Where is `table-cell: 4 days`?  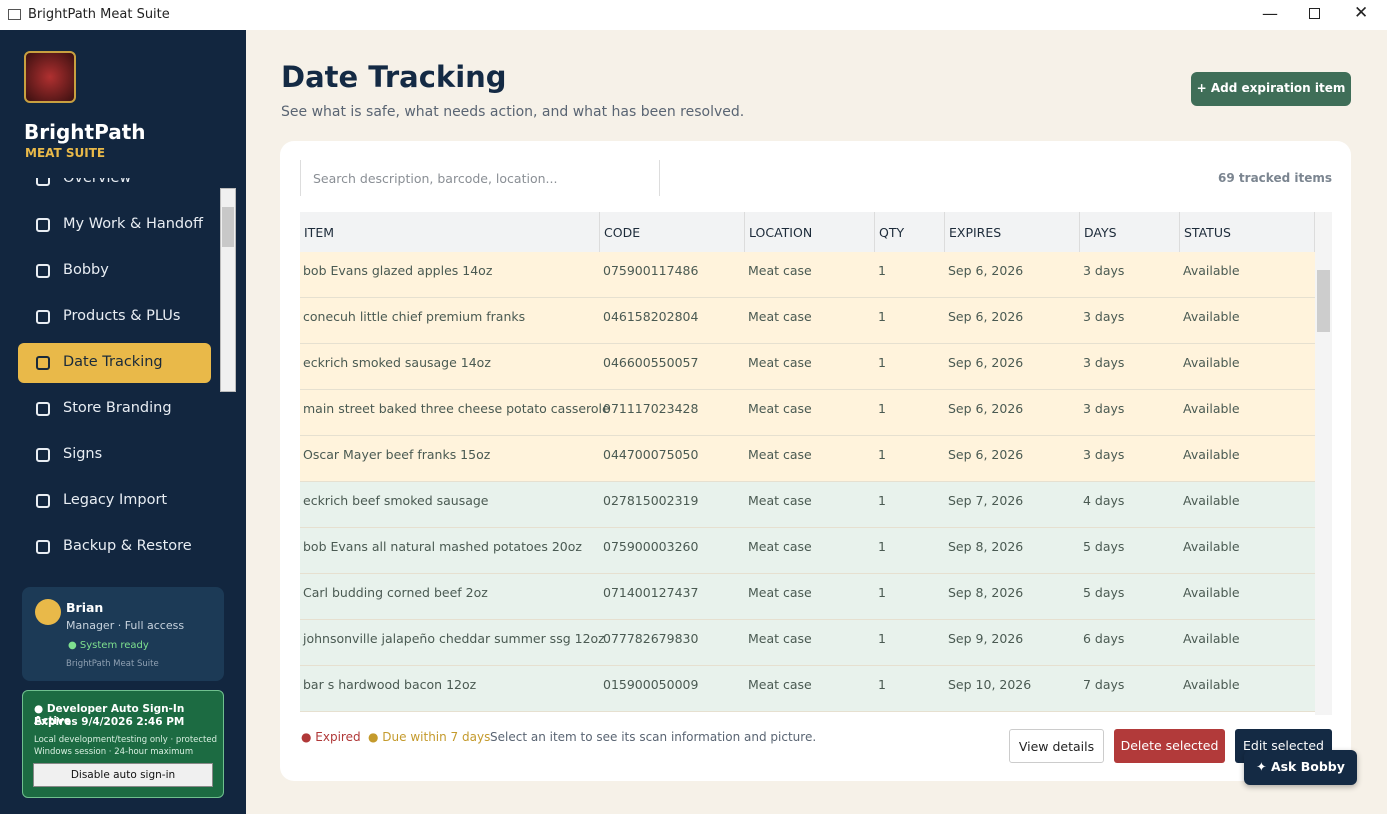
table-cell: 4 days is located at coordinates (1104, 500).